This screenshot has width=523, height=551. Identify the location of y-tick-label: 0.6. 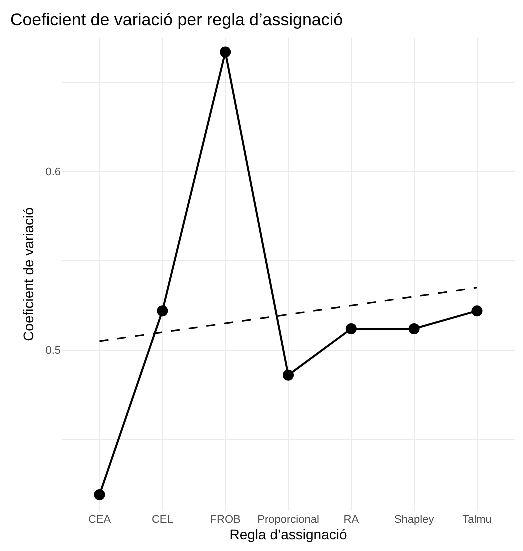
(53, 172).